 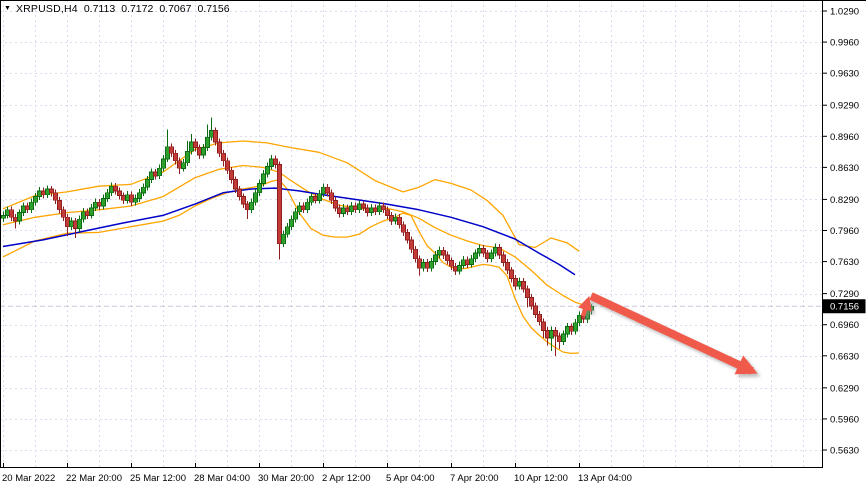 I want to click on quote-open: 0.7113, so click(x=99, y=9).